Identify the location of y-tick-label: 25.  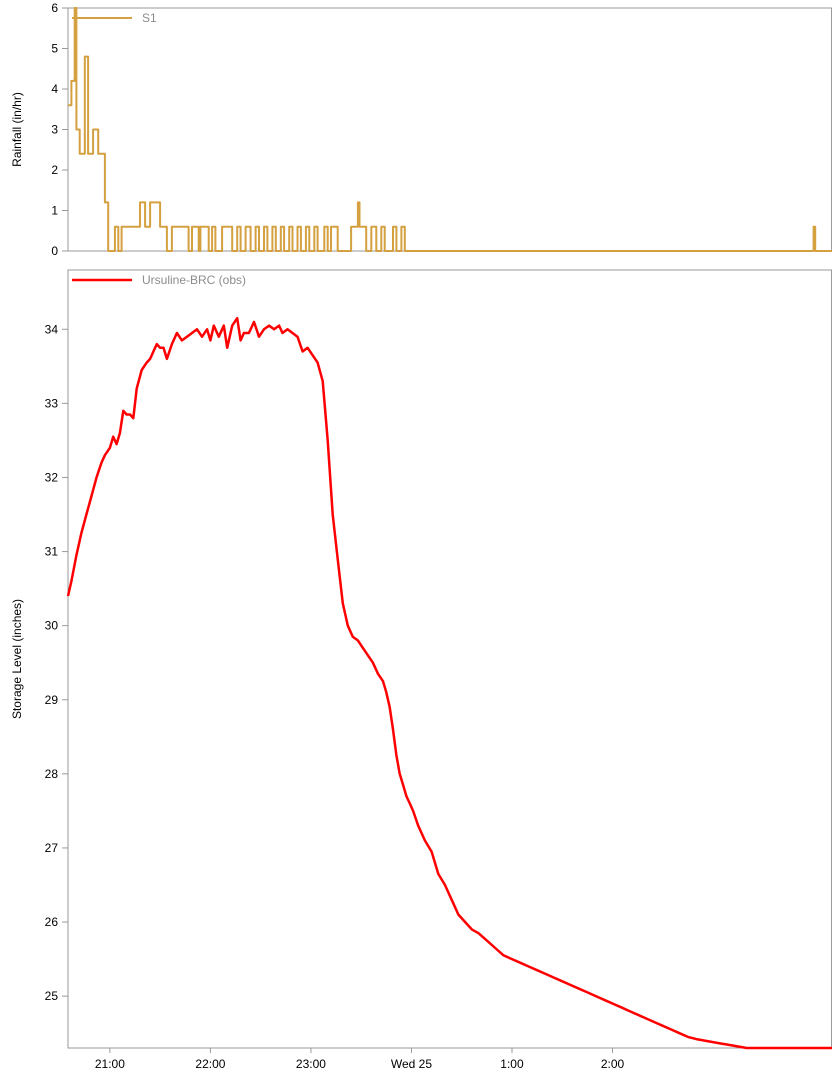
(52, 996).